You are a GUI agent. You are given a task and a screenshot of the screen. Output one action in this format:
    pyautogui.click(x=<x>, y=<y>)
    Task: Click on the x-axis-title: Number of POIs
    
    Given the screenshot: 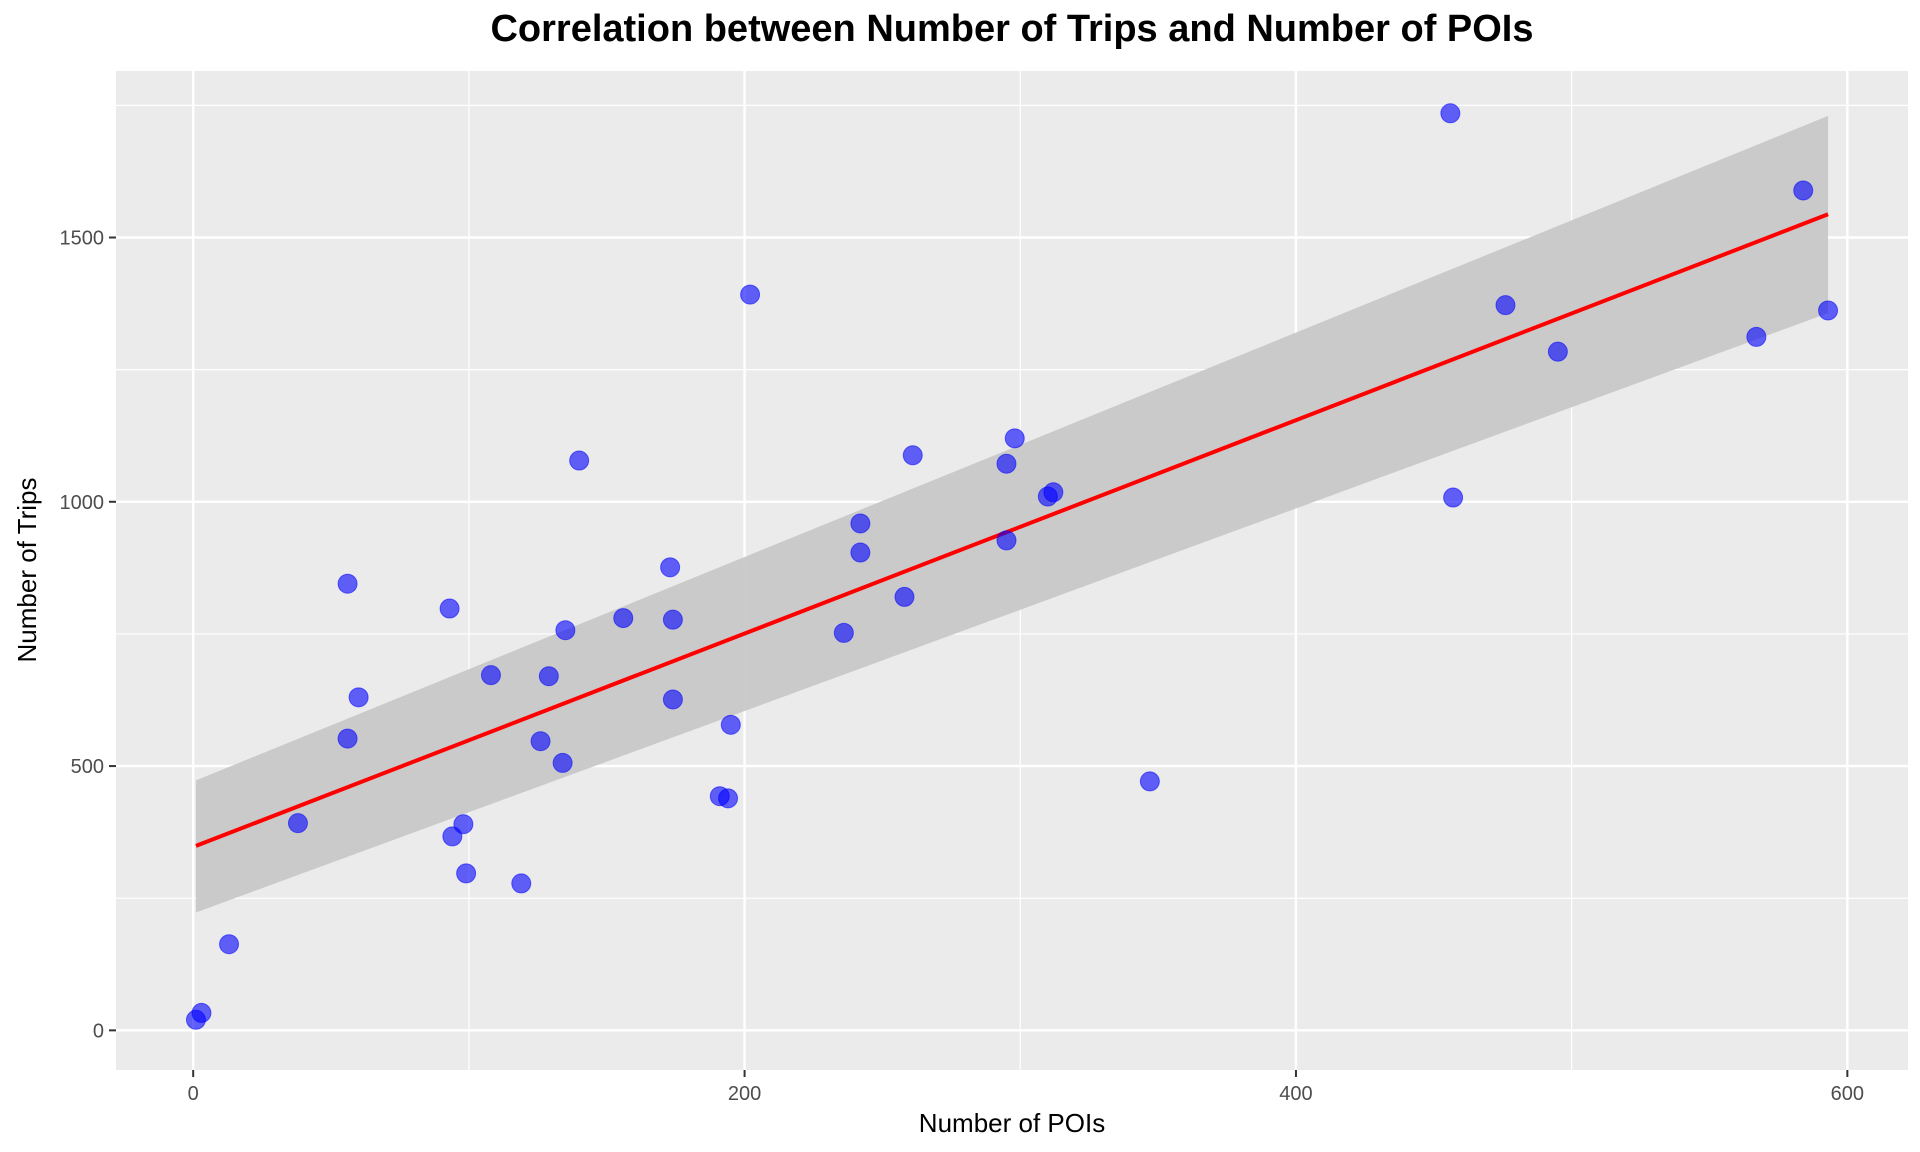 What is the action you would take?
    pyautogui.click(x=1012, y=1123)
    